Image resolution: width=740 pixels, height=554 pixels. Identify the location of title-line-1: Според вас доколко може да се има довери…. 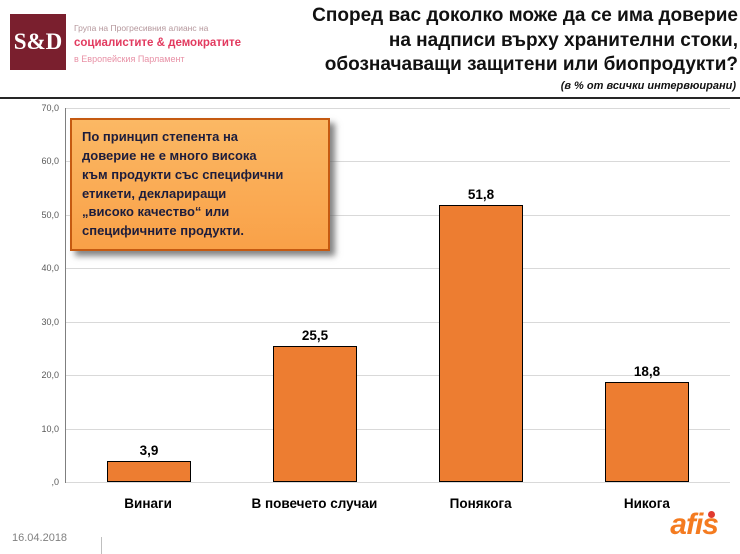
(525, 15).